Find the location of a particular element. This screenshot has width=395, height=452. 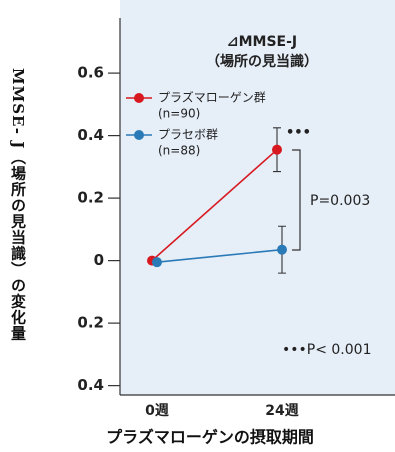

legend-note: (n=88) is located at coordinates (179, 151).